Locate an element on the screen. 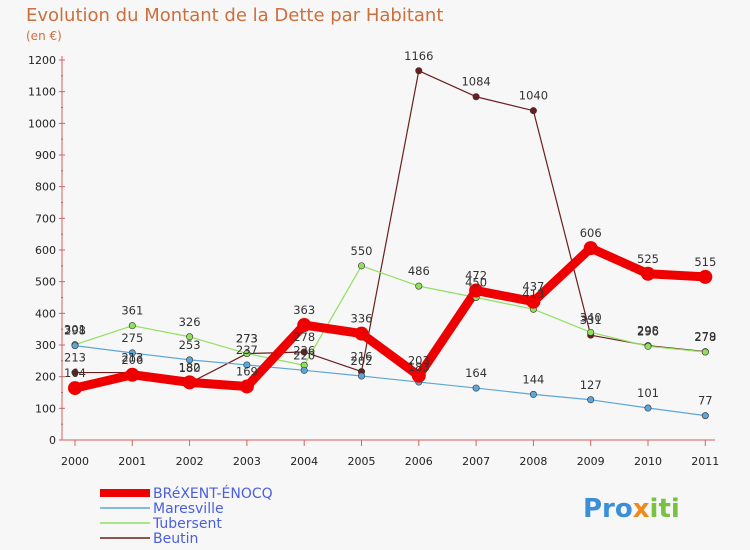 This screenshot has width=750, height=550. data-label-br-xent-nocq: 206 is located at coordinates (132, 360).